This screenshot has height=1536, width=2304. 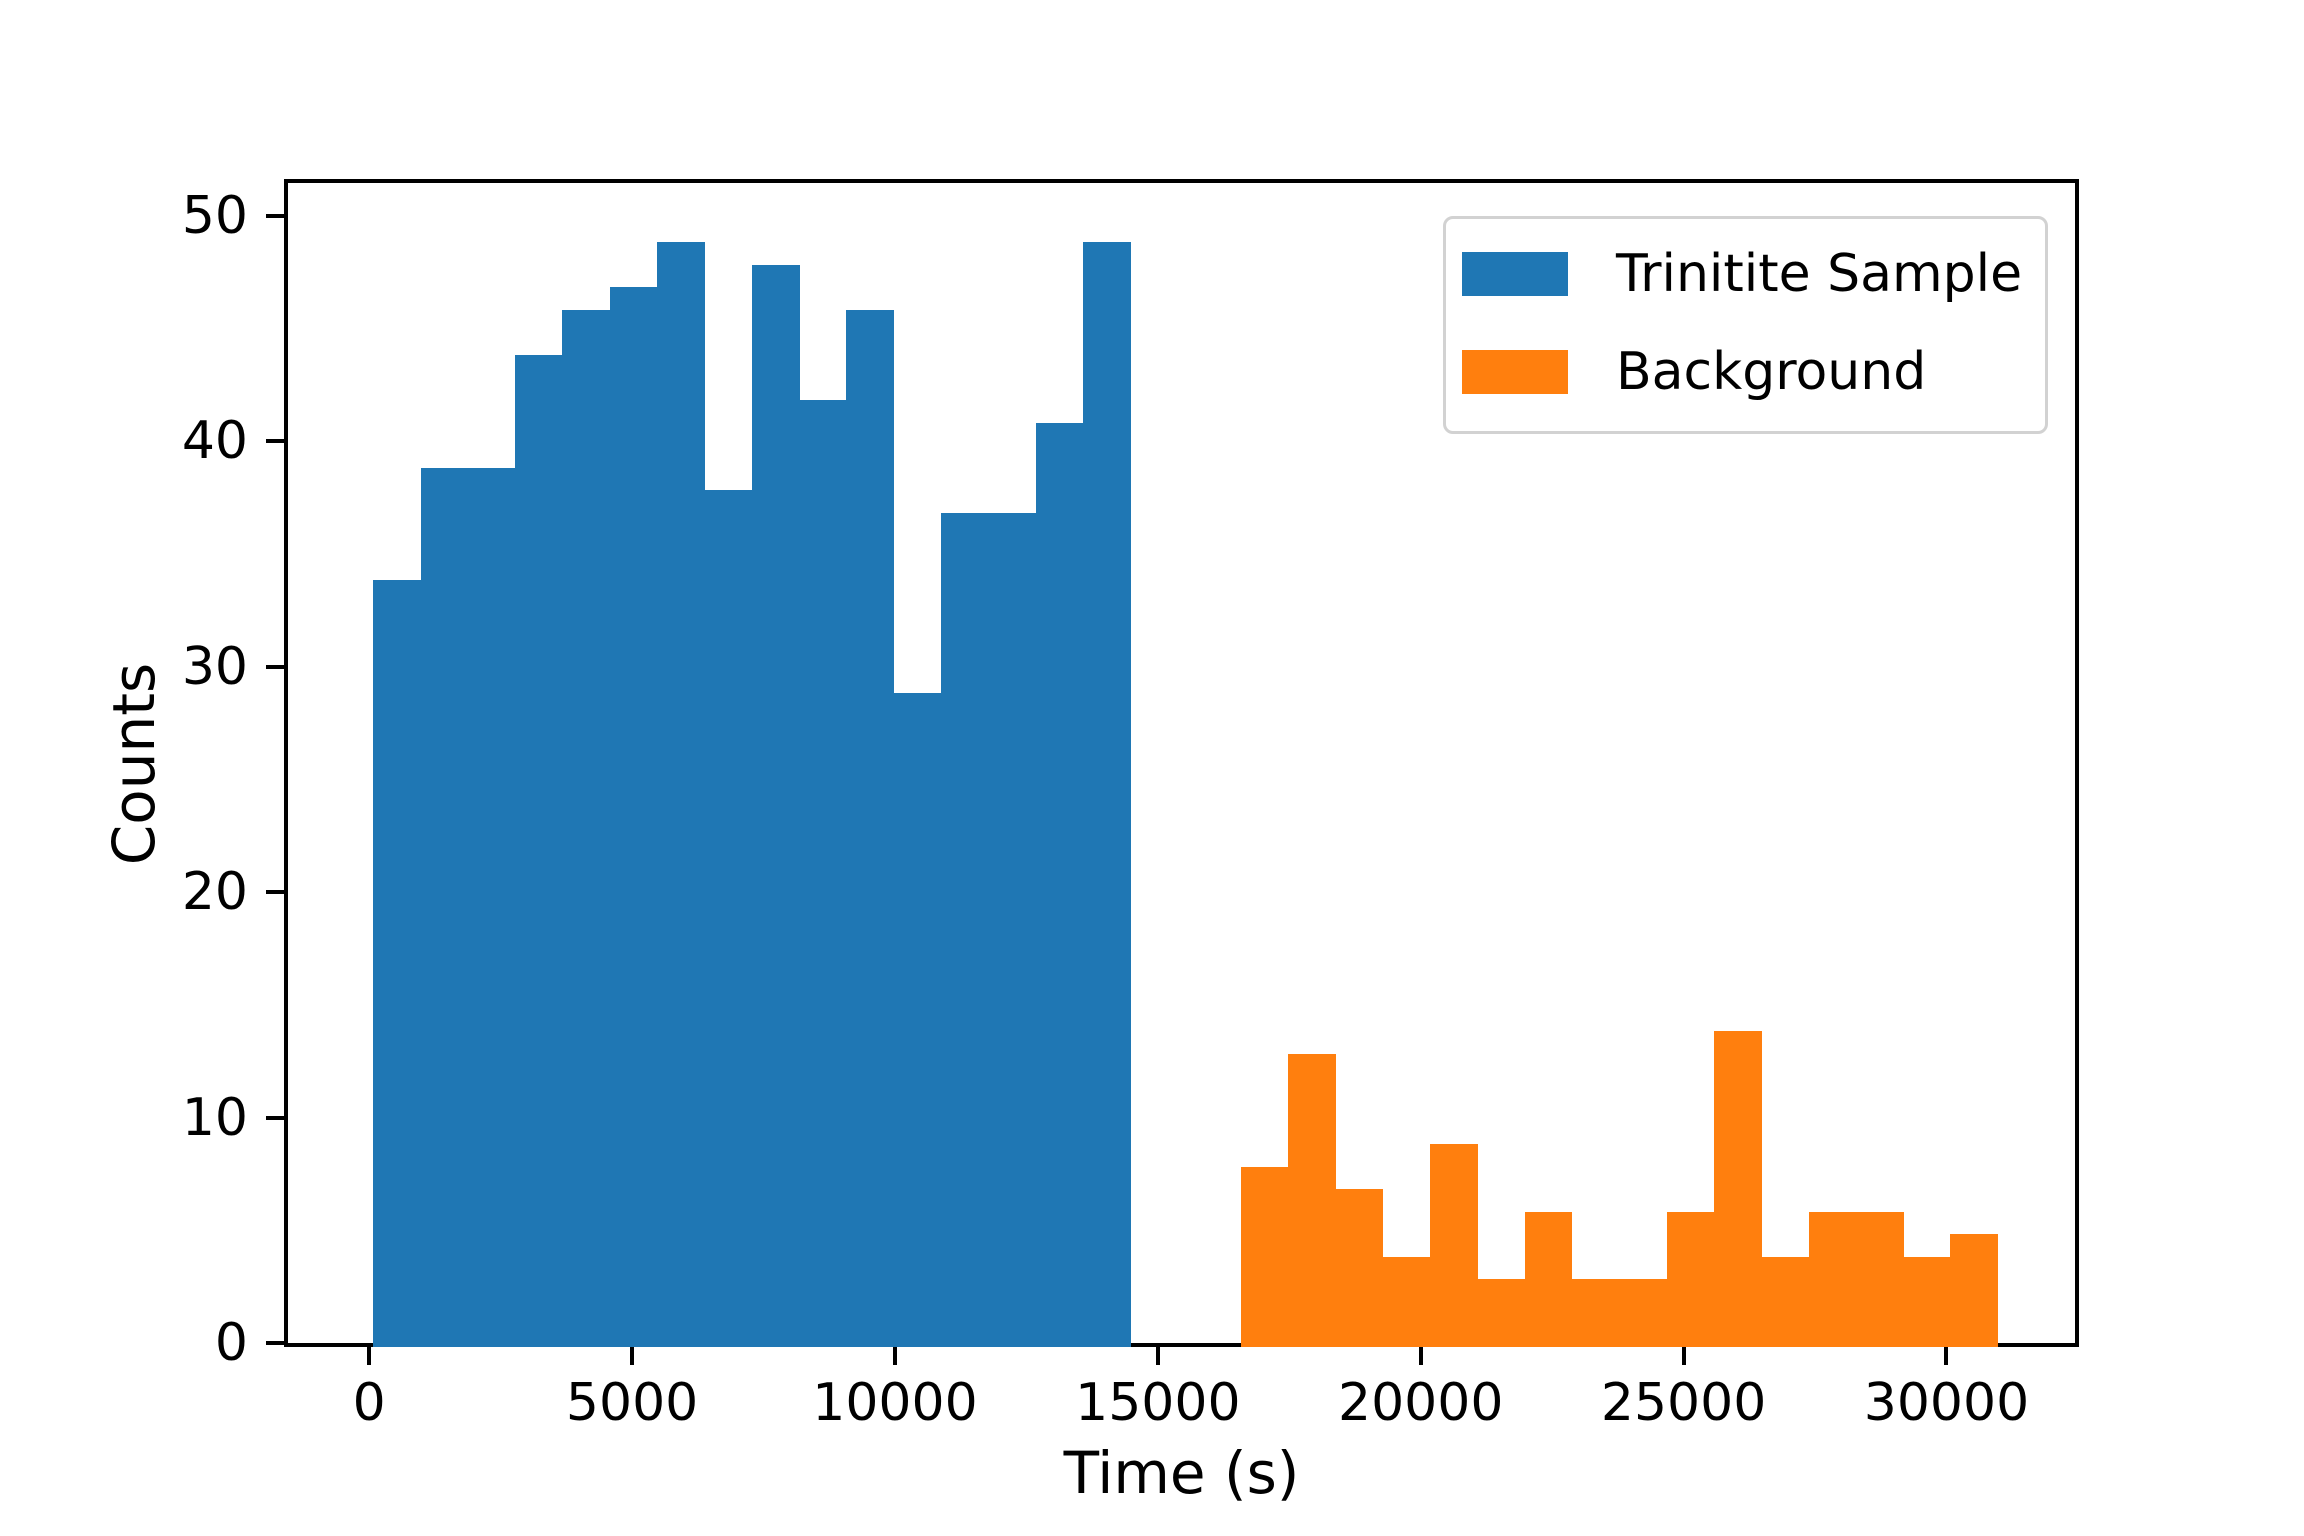 What do you see at coordinates (1515, 372) in the screenshot?
I see `background-swatch-icon` at bounding box center [1515, 372].